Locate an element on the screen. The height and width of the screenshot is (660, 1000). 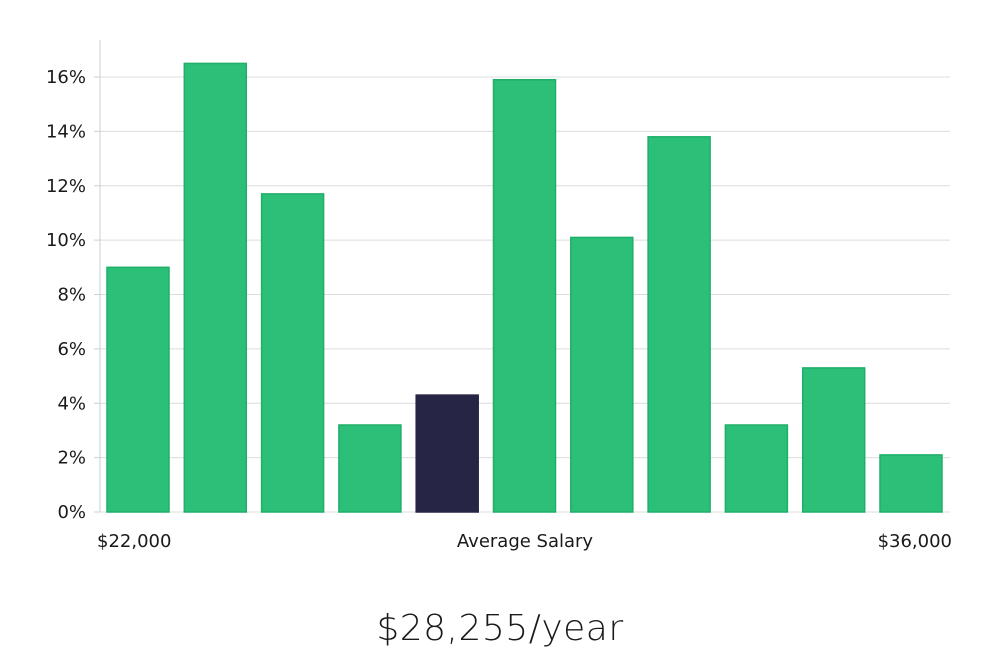
y-tick-label: 0% is located at coordinates (71, 512).